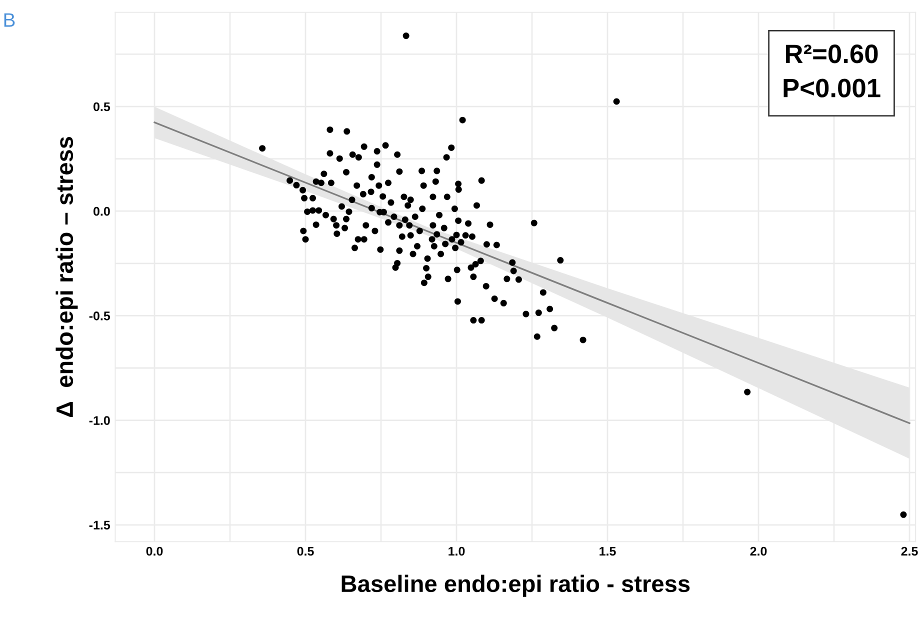 This screenshot has width=922, height=619. What do you see at coordinates (99, 316) in the screenshot?
I see `y-tick-label: -0.5` at bounding box center [99, 316].